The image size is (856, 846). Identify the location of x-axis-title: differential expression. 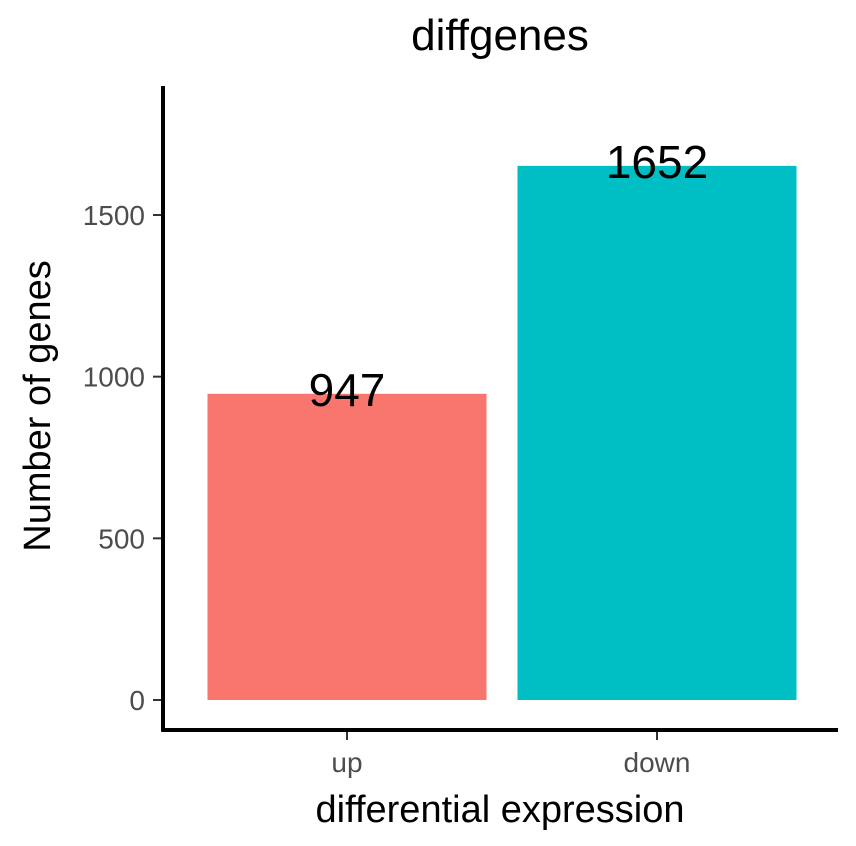
(500, 810).